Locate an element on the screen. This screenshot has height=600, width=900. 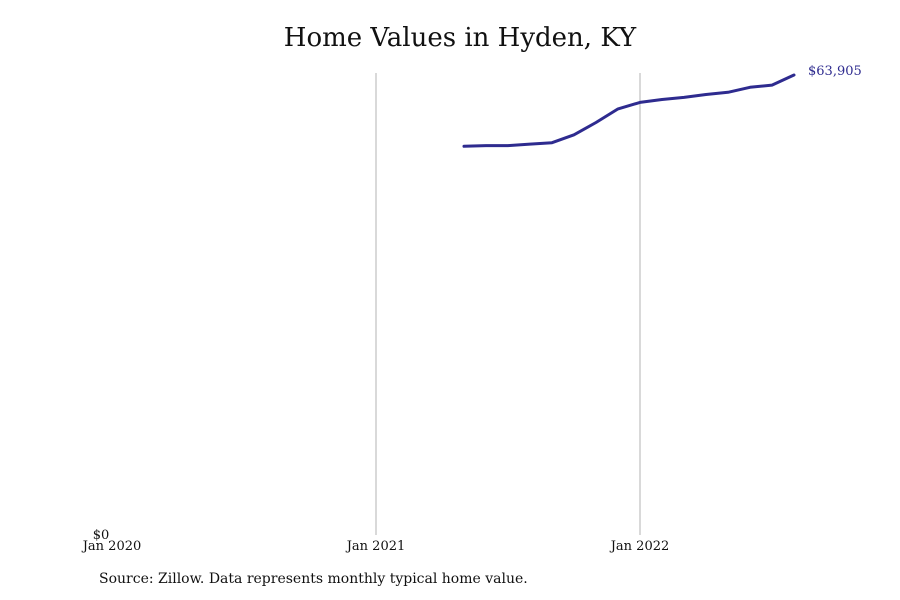
chart-title: Home Values in Hyden, KY is located at coordinates (460, 38).